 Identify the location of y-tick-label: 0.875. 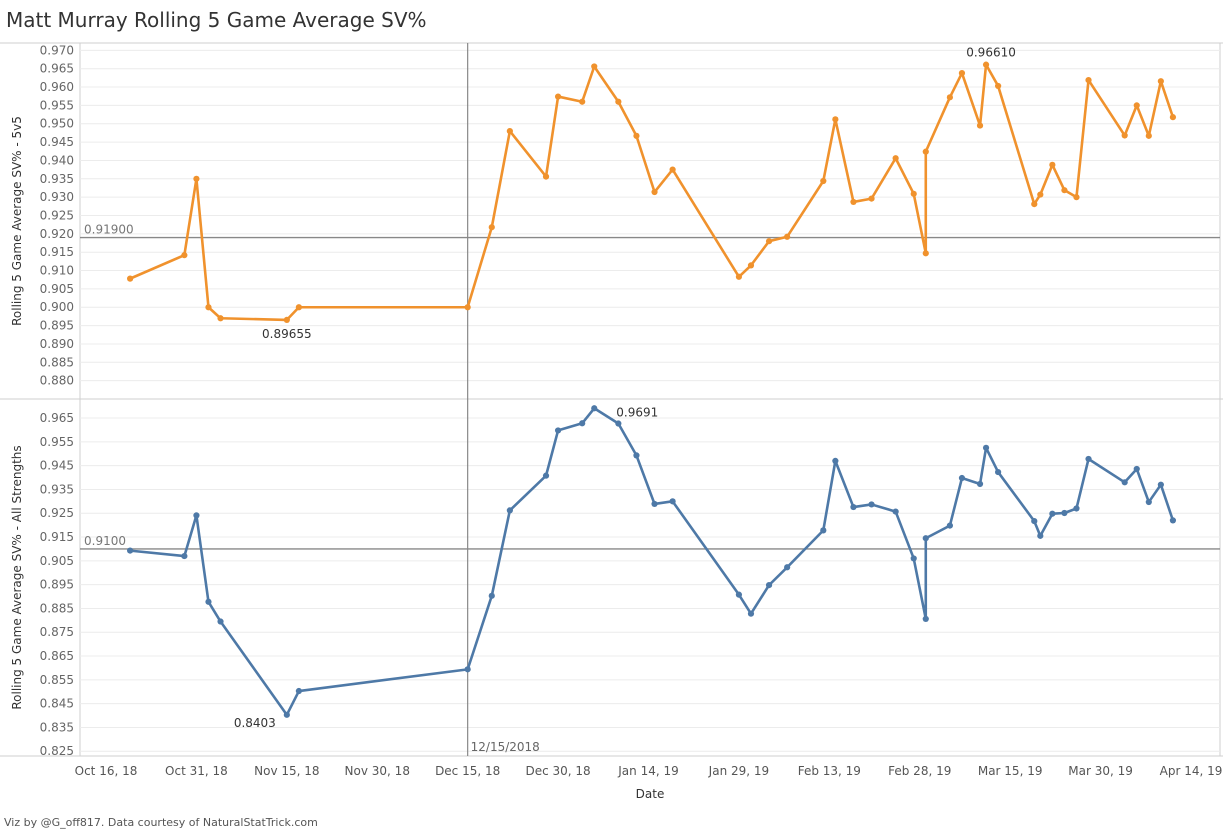
(57, 632).